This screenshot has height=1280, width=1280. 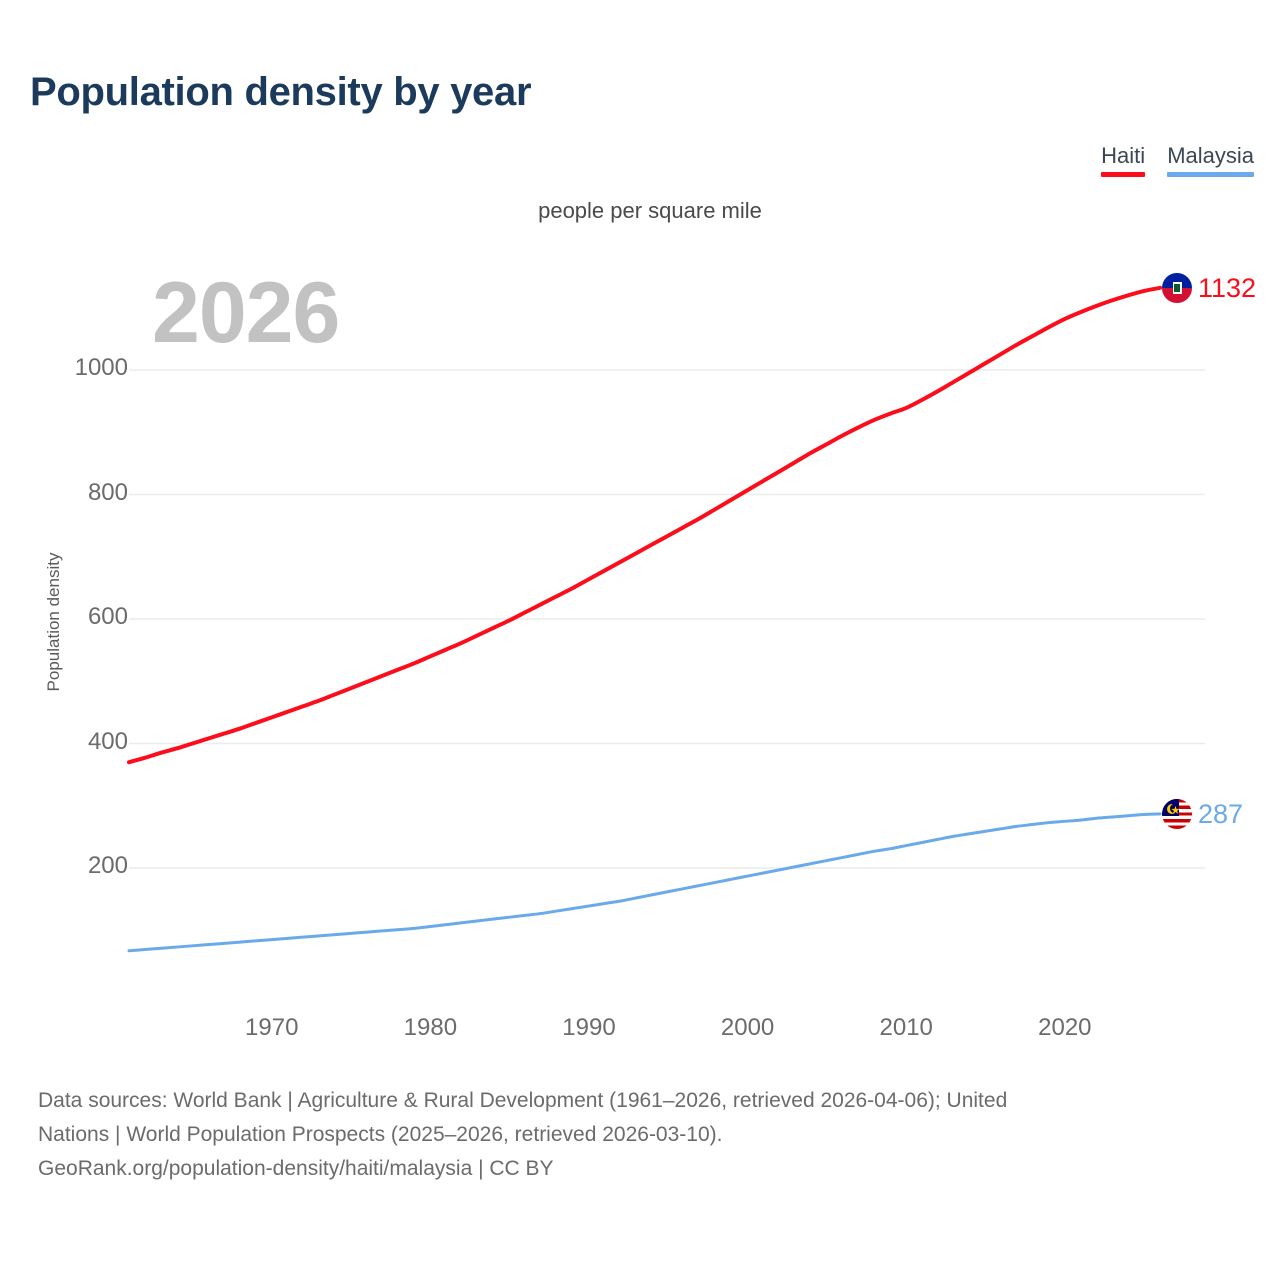 What do you see at coordinates (1065, 1027) in the screenshot?
I see `x-tick-label: 2020` at bounding box center [1065, 1027].